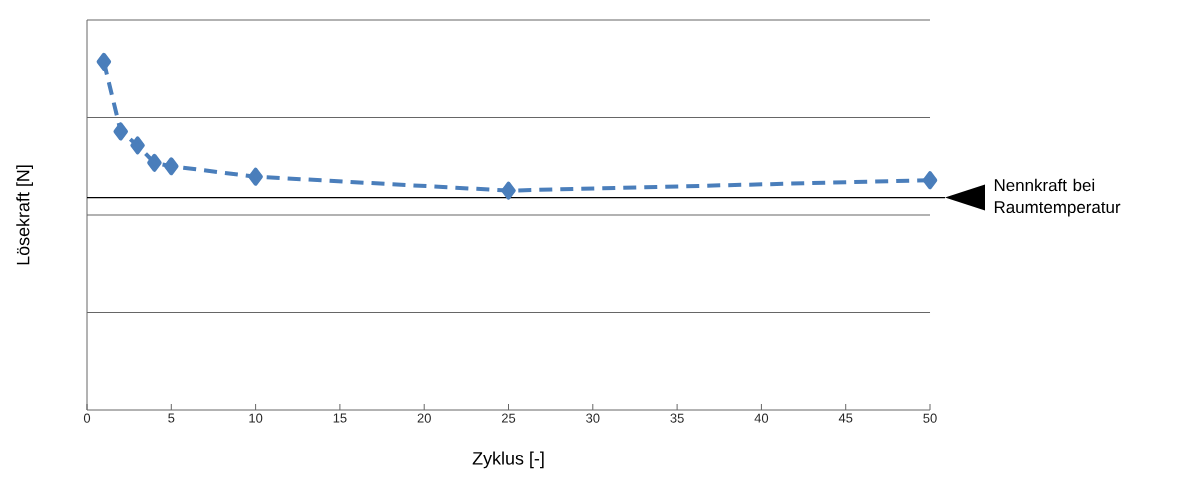  I want to click on x-tick-label: 10, so click(256, 418).